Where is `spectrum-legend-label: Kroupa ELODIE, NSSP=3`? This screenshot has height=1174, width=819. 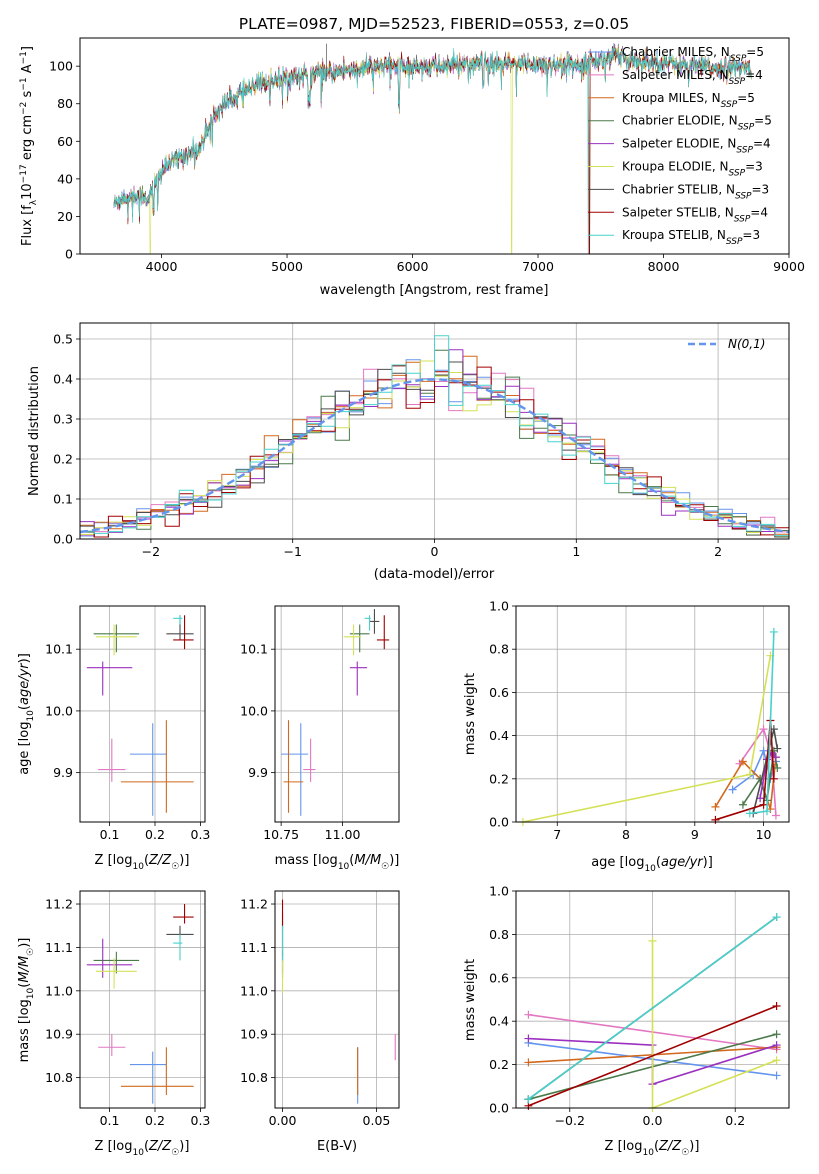
spectrum-legend-label: Kroupa ELODIE, NSSP=3 is located at coordinates (692, 169).